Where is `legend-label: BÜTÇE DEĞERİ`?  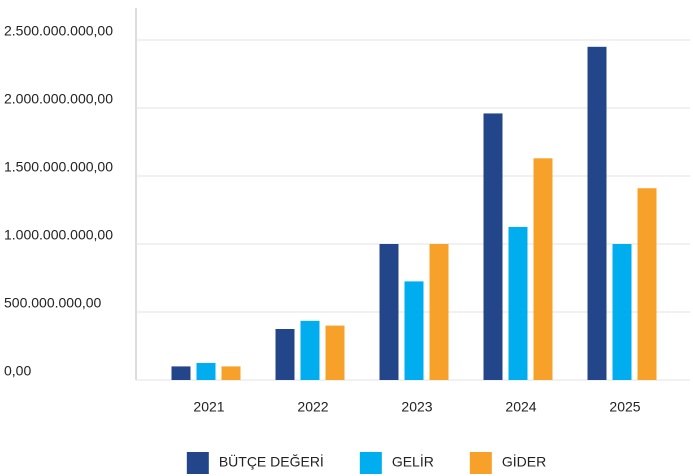 legend-label: BÜTÇE DEĞERİ is located at coordinates (271, 461).